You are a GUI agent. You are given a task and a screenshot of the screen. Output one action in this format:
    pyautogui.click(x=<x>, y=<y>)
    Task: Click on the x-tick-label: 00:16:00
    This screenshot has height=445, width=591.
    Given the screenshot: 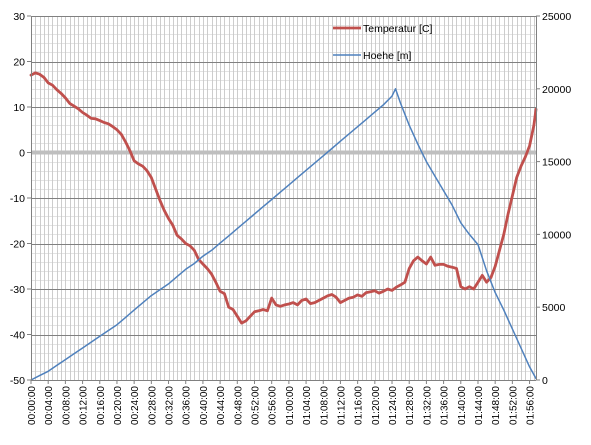 What is the action you would take?
    pyautogui.click(x=101, y=405)
    